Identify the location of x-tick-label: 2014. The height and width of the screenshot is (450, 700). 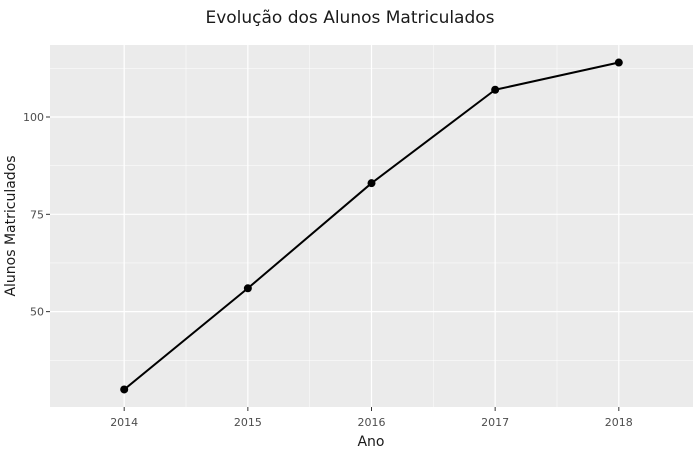
(124, 422).